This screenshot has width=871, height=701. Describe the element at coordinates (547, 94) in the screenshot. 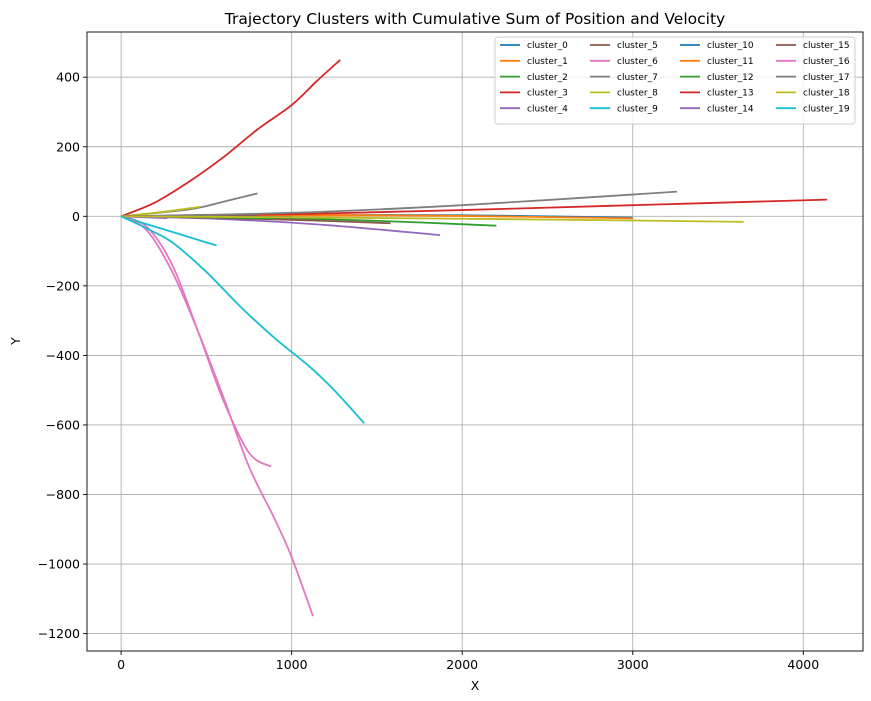

I see `legend-label: cluster_3` at that location.